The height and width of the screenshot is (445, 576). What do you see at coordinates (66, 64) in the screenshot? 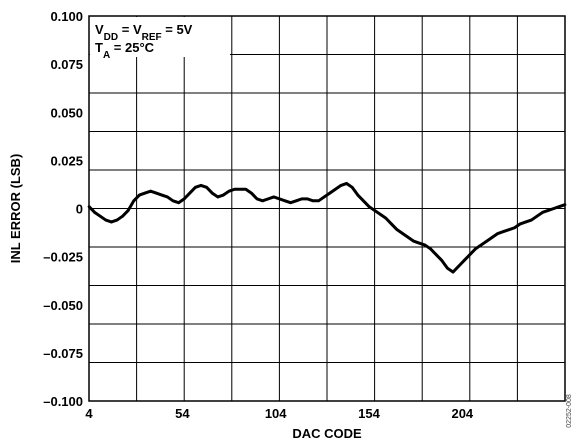
I see `y-tick-label: 0.075` at bounding box center [66, 64].